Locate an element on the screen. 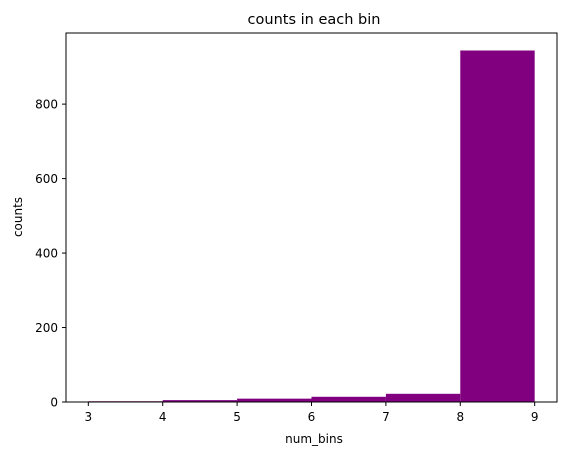  x-tick-label: 4 is located at coordinates (163, 417).